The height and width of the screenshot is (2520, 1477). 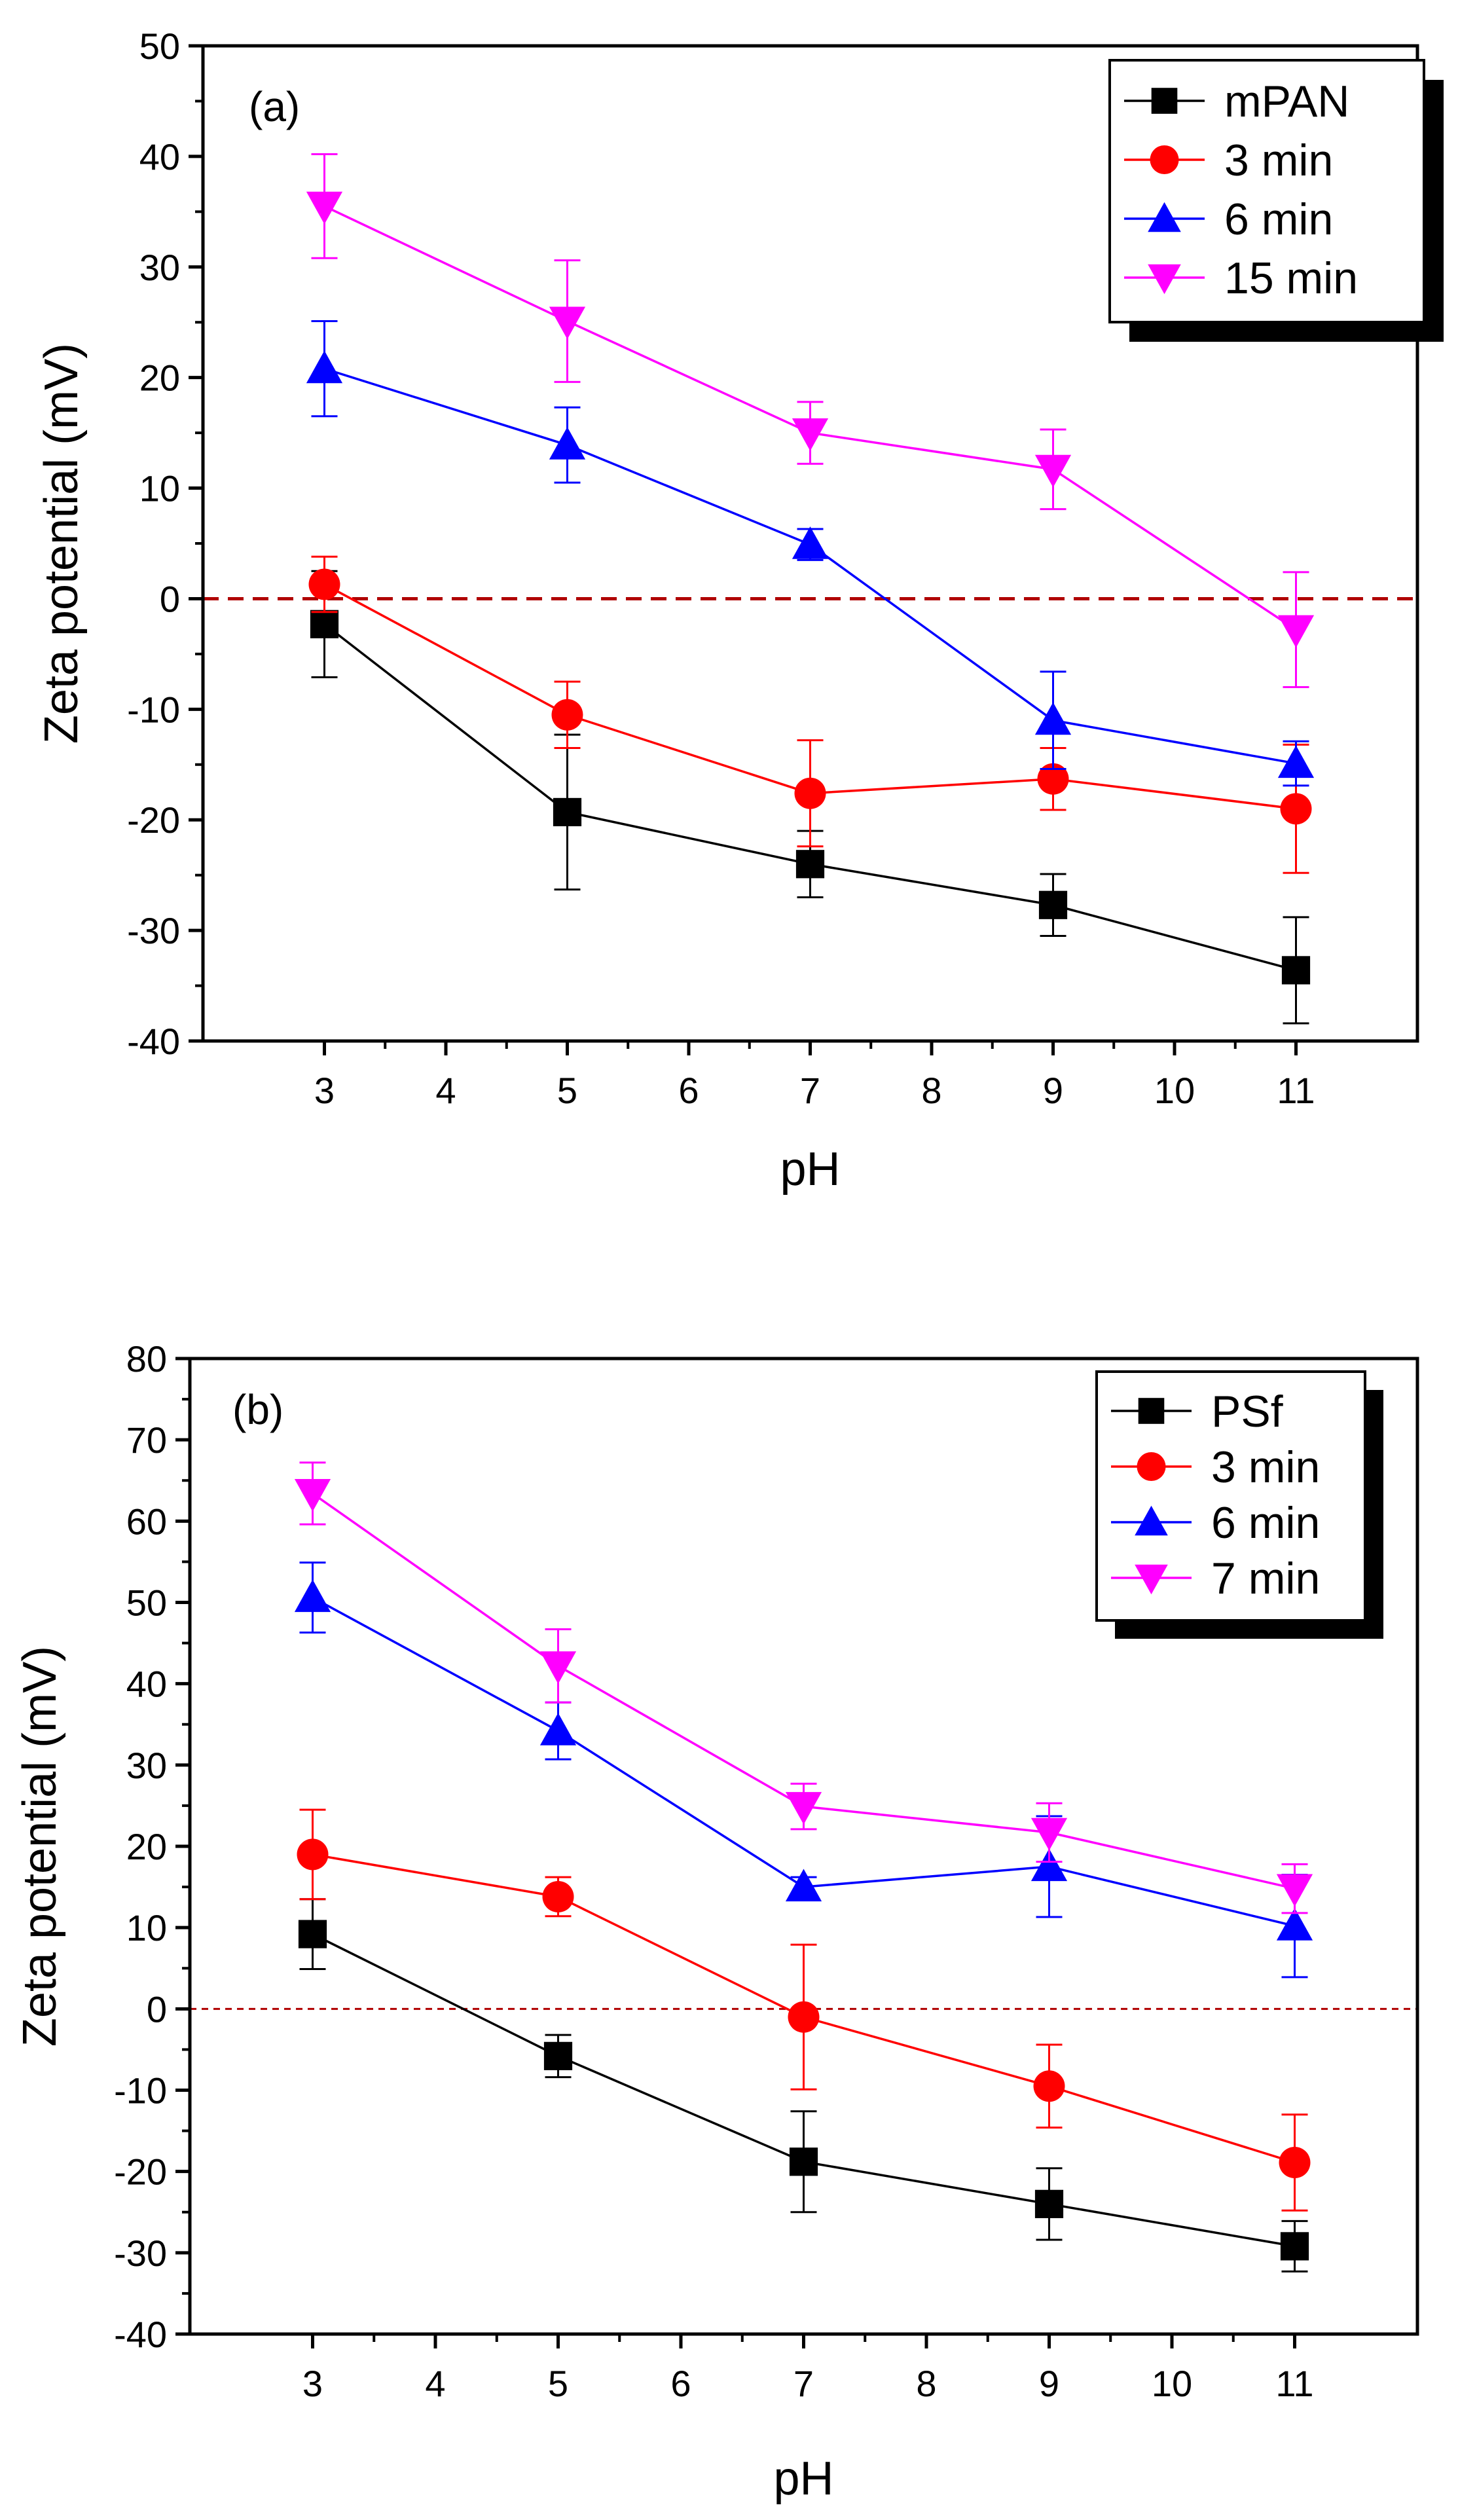 I want to click on legend-label: PSf, so click(x=1247, y=1411).